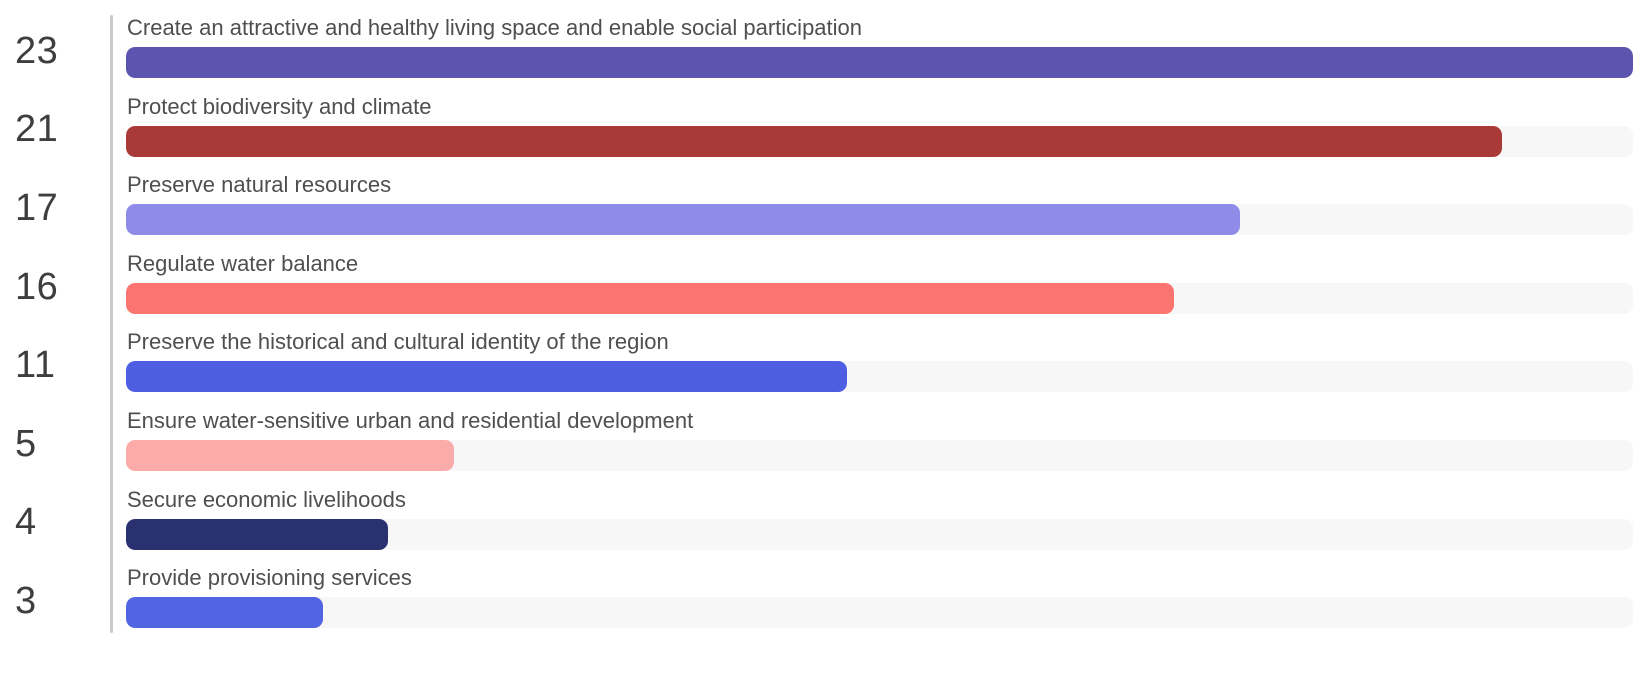  I want to click on bar-label: Preserve natural resources, so click(259, 185).